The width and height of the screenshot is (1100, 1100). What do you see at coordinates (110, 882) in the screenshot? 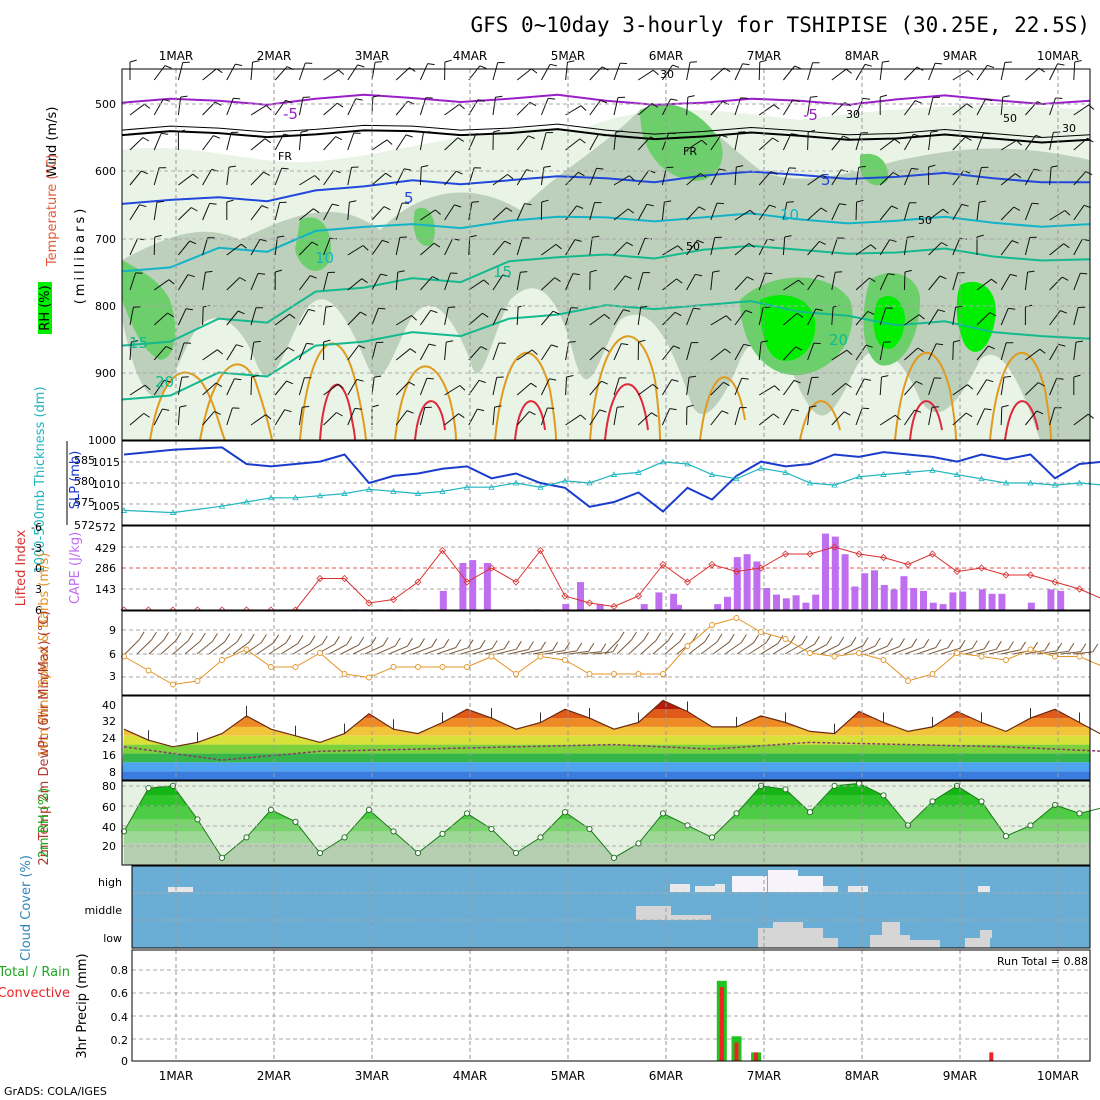
I see `cloud-level-label: high` at bounding box center [110, 882].